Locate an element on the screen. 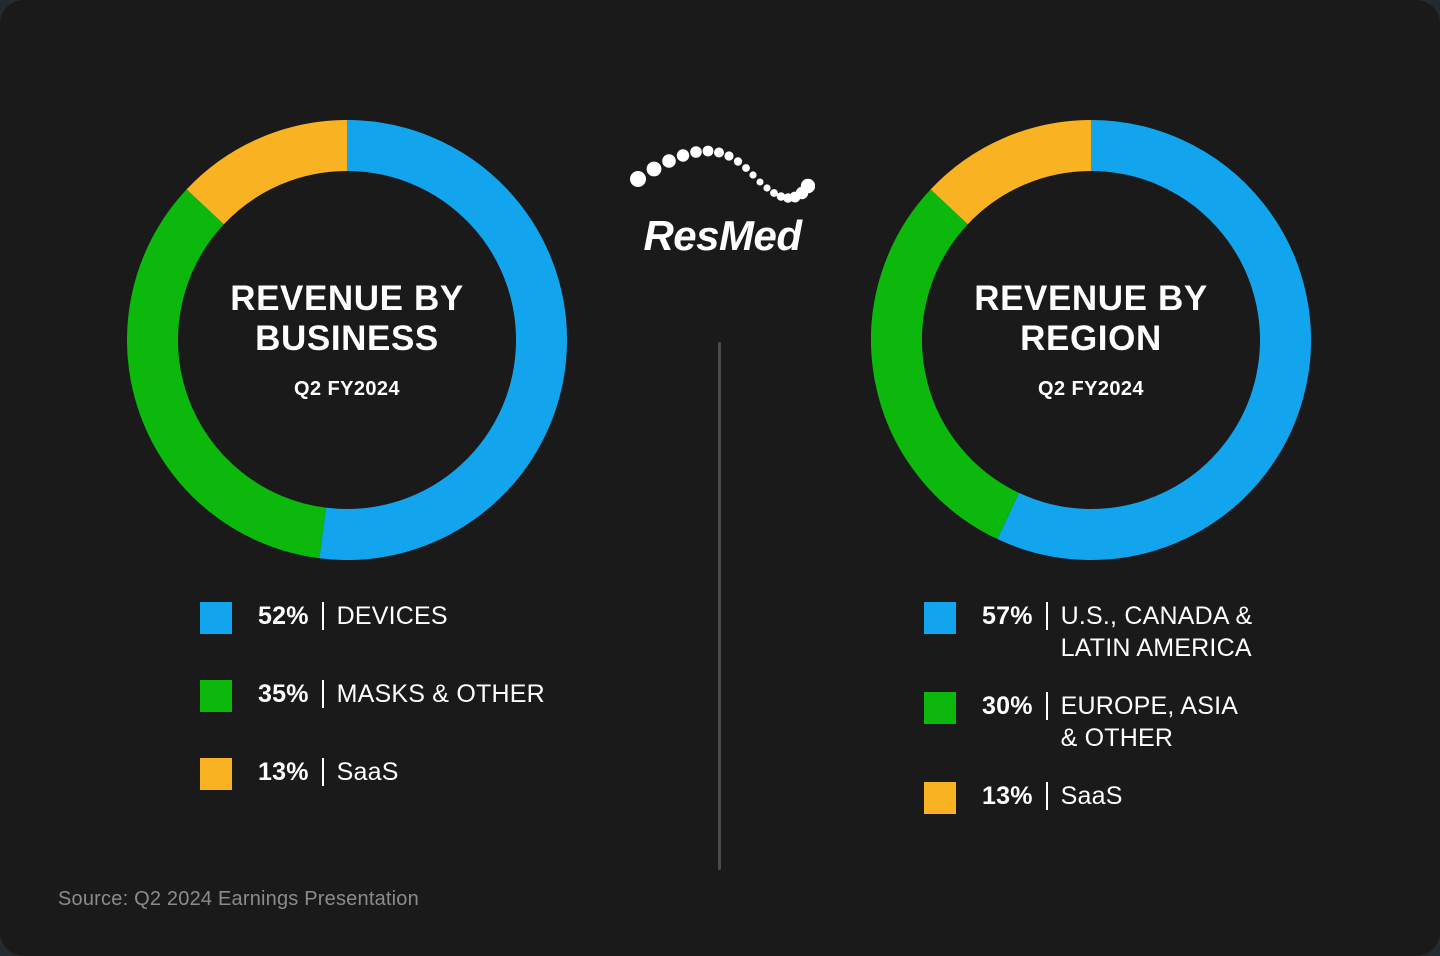 This screenshot has height=956, width=1440. resmed-dotted-wave-icon is located at coordinates (722, 174).